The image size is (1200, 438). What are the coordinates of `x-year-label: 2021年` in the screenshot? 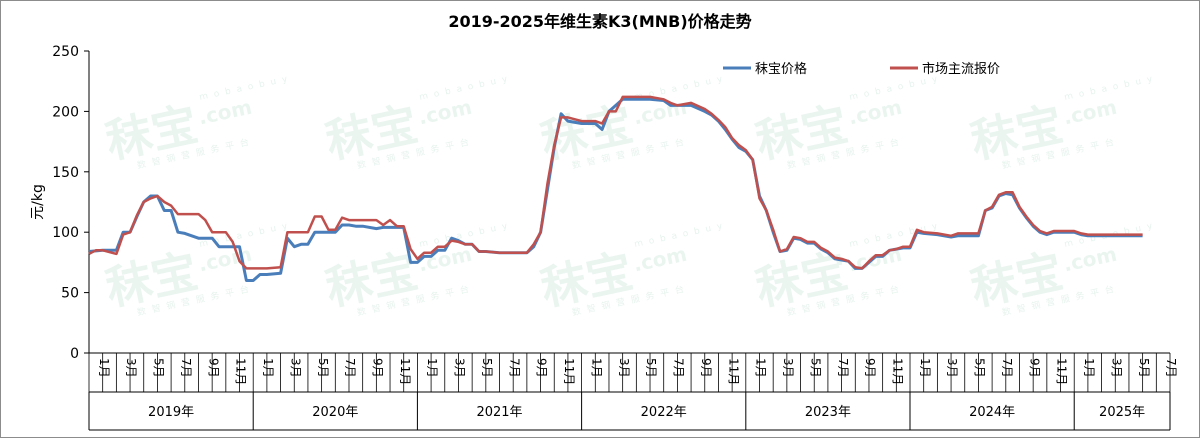 It's located at (499, 412).